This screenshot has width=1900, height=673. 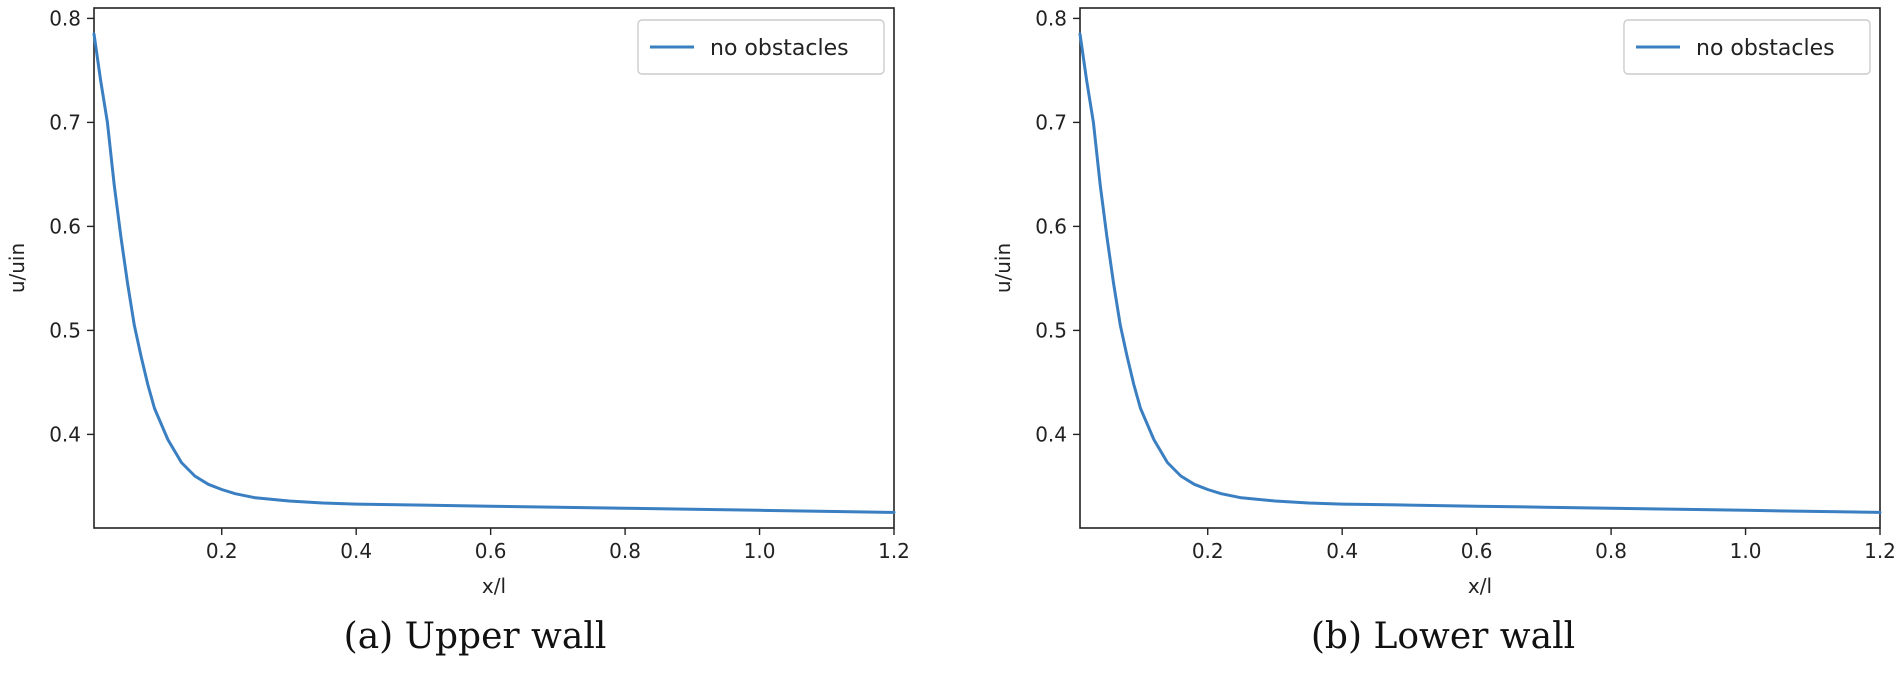 What do you see at coordinates (1443, 636) in the screenshot?
I see `caption-lower-wall: (b) Lower wall` at bounding box center [1443, 636].